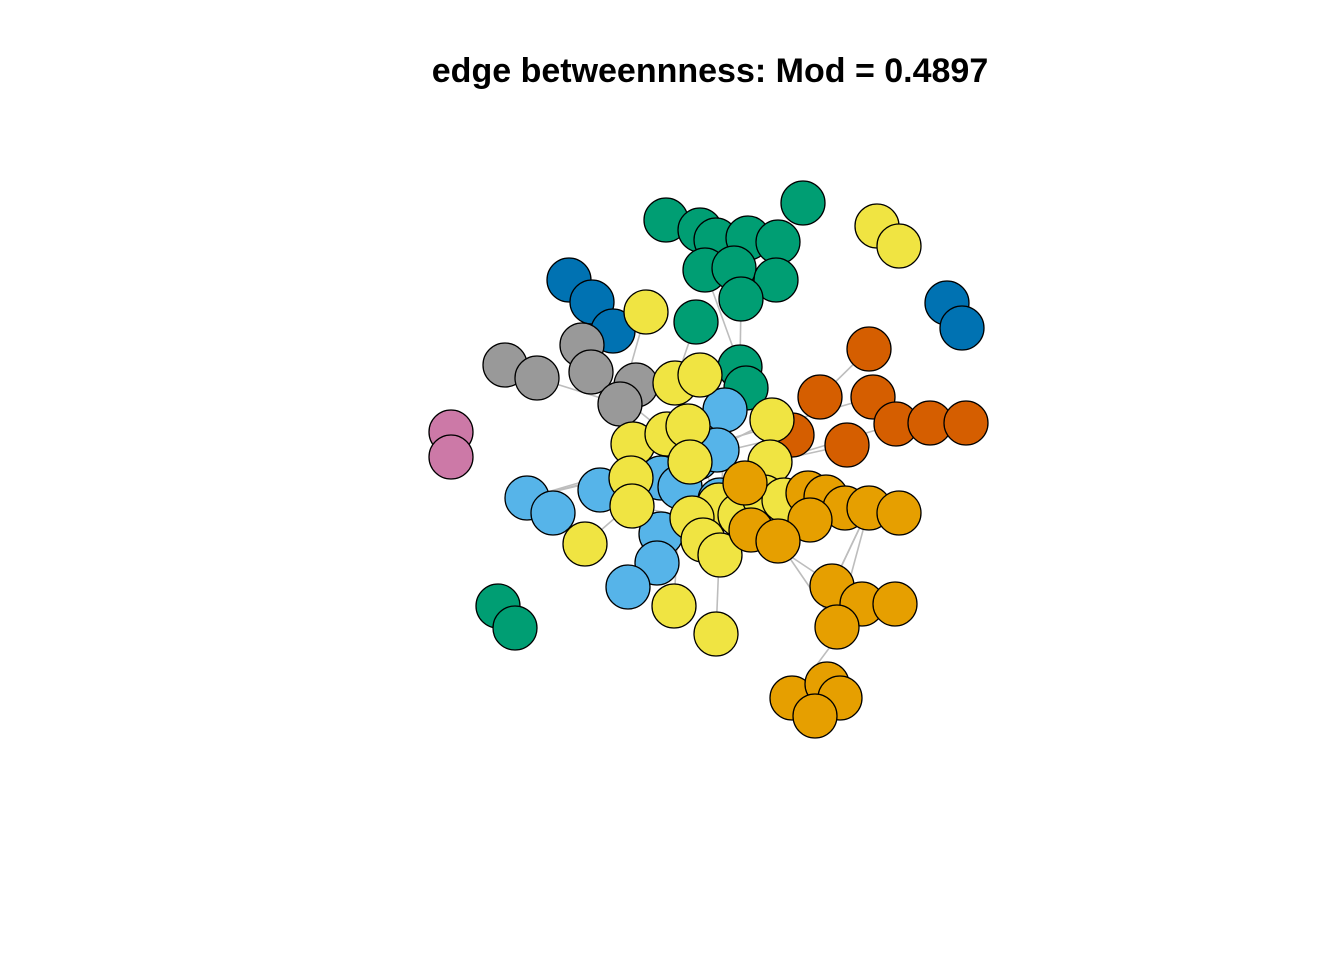  I want to click on graph-node-blue, so click(962, 328).